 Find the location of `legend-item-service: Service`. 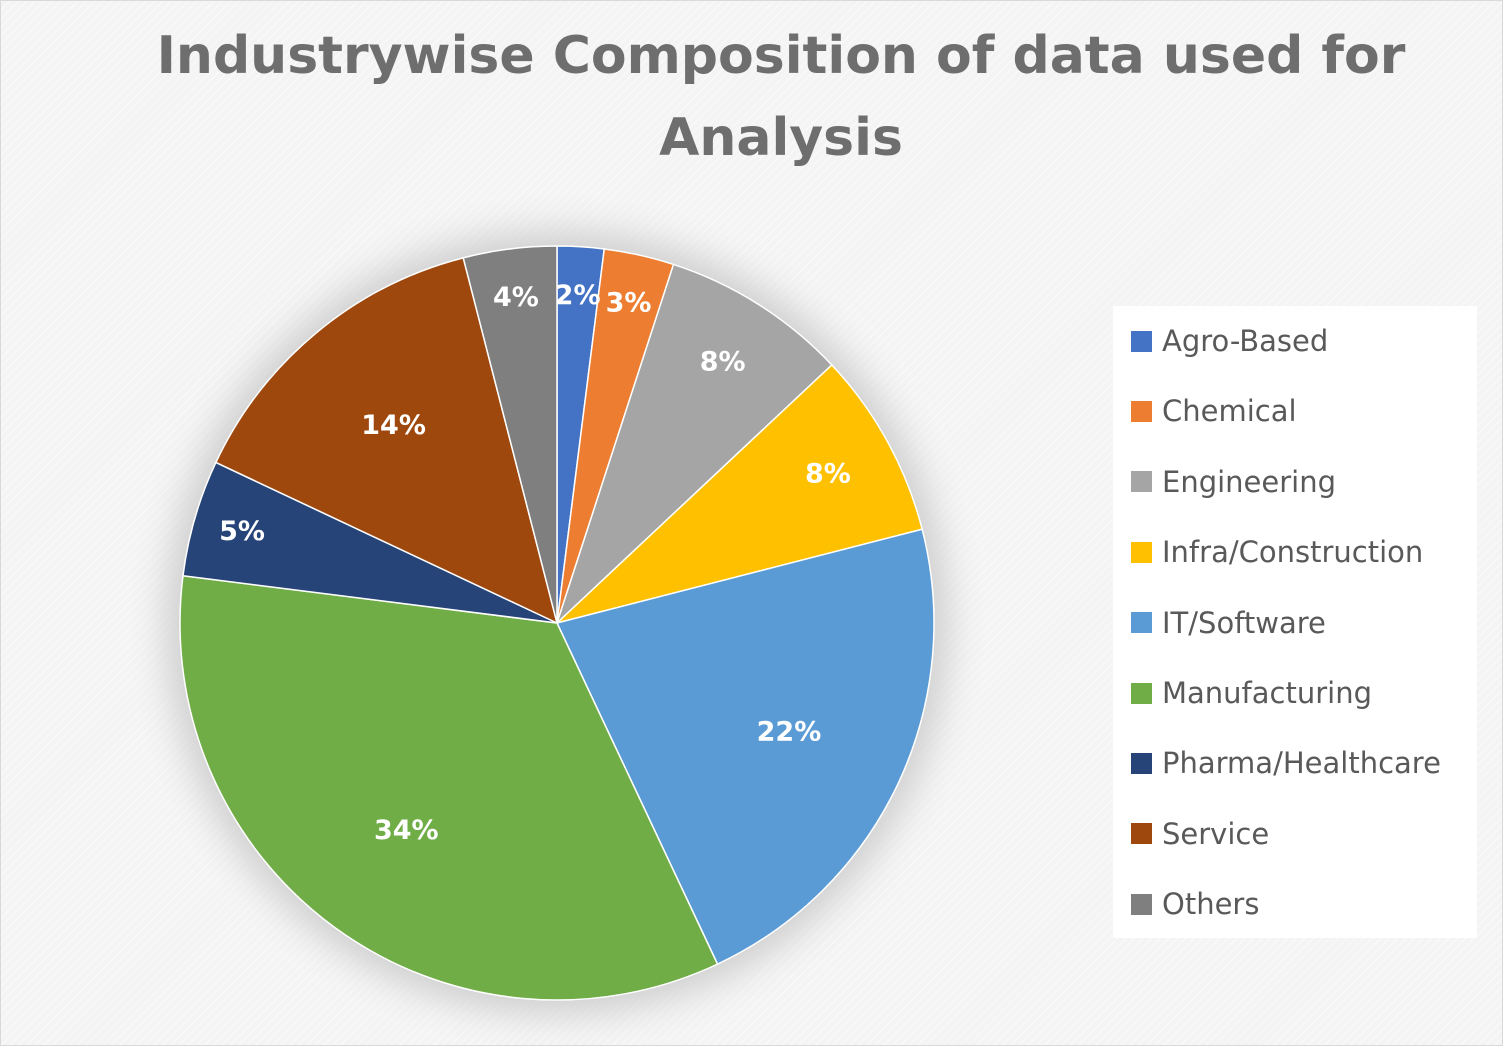

legend-item-service: Service is located at coordinates (1200, 834).